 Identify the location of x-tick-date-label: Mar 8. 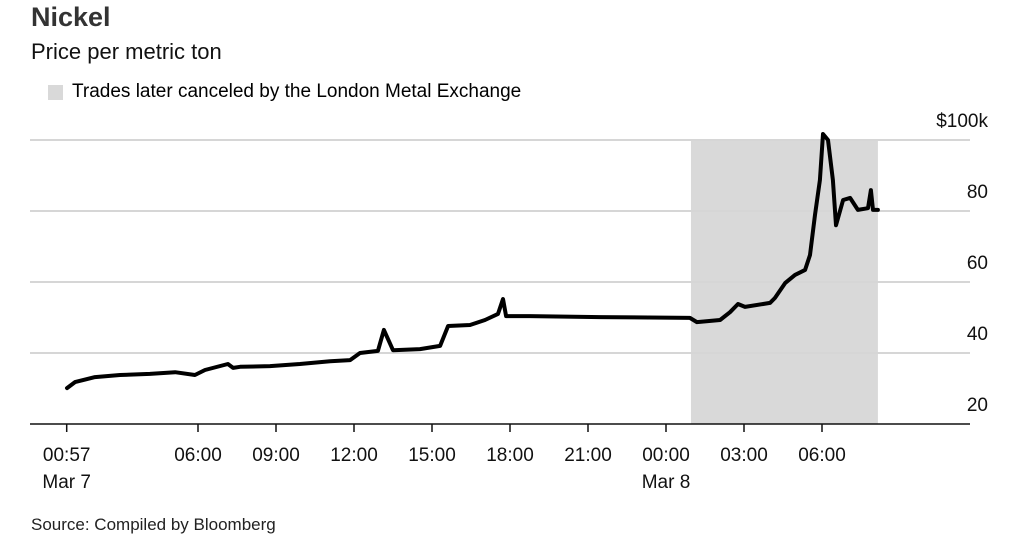
(666, 482).